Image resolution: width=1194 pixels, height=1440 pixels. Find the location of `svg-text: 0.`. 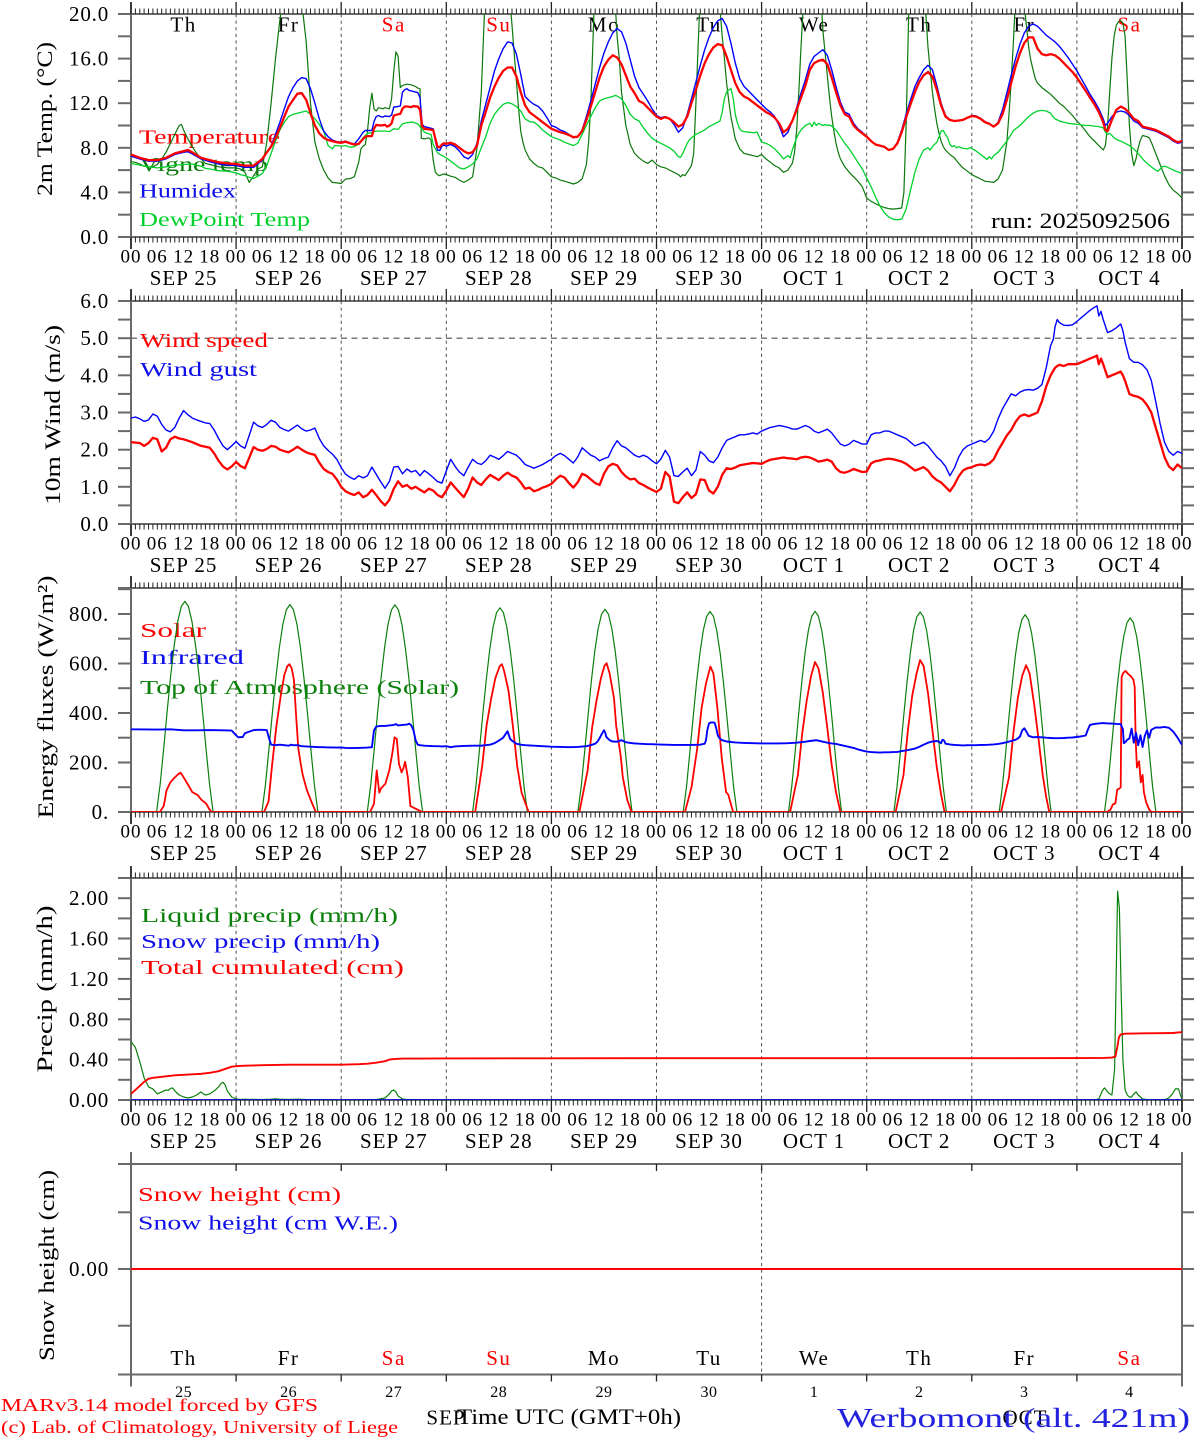

svg-text: 0. is located at coordinates (100, 812).